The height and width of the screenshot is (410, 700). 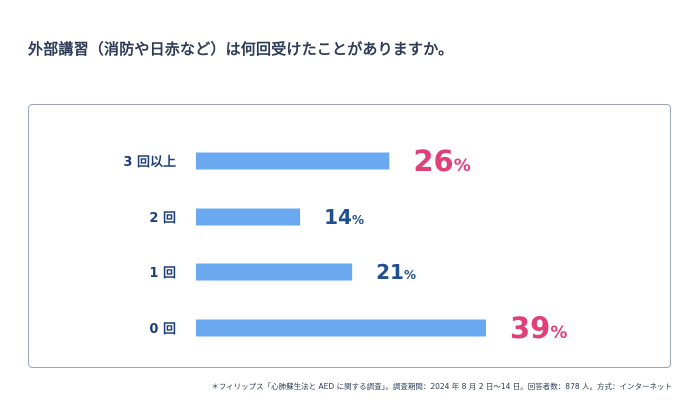 What do you see at coordinates (538, 328) in the screenshot?
I see `value-label: 39%` at bounding box center [538, 328].